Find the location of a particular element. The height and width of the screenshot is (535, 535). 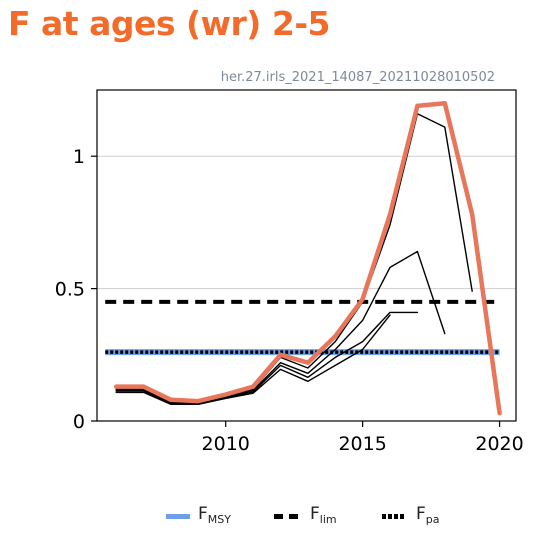

legend-label-flim: Flim is located at coordinates (323, 515).